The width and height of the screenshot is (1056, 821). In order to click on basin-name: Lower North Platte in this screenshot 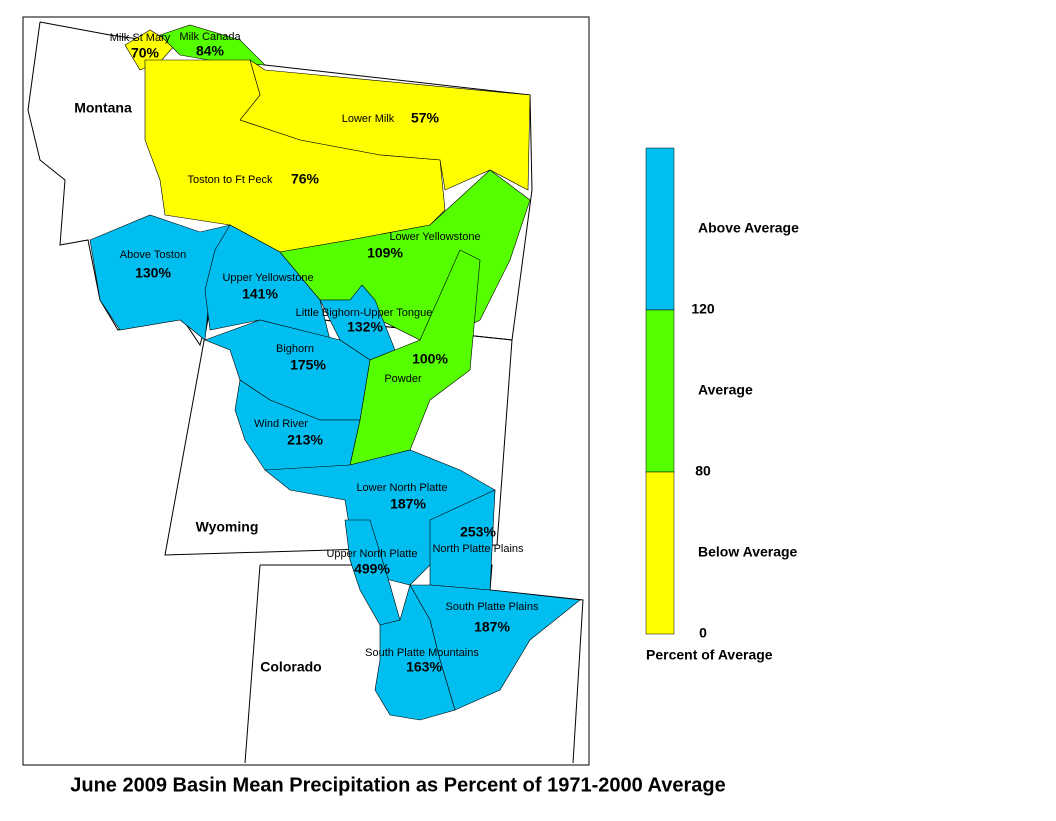, I will do `click(401, 488)`.